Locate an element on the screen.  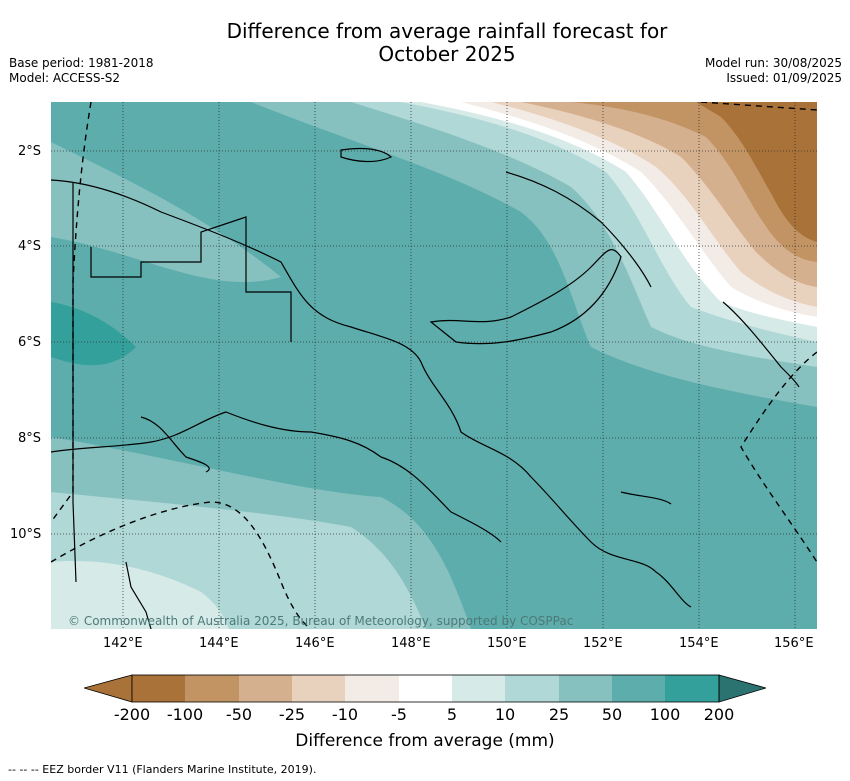
eez-east is located at coordinates (778, 457).